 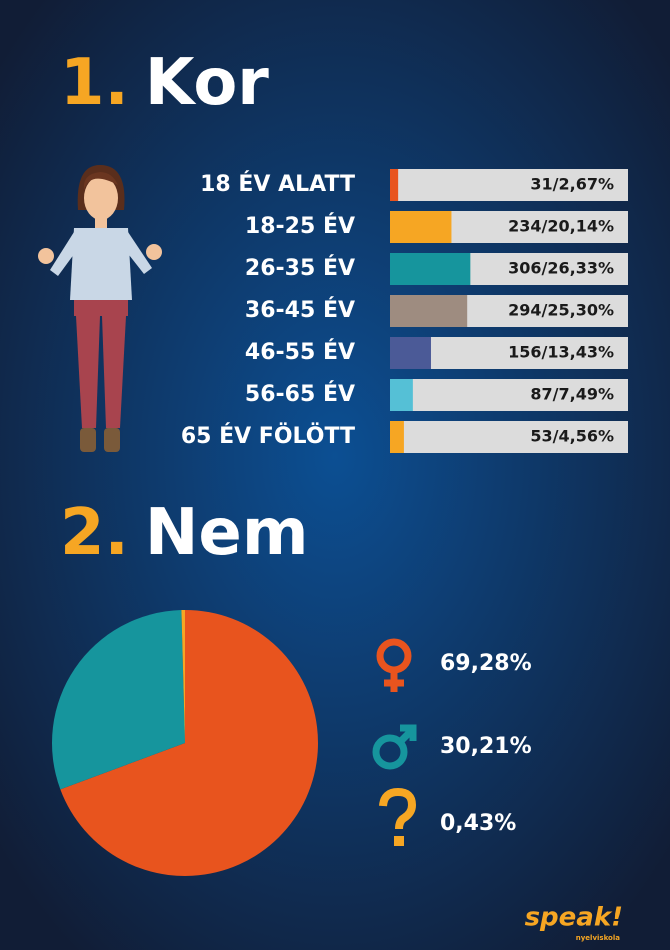 I want to click on logo: speak!, so click(x=574, y=918).